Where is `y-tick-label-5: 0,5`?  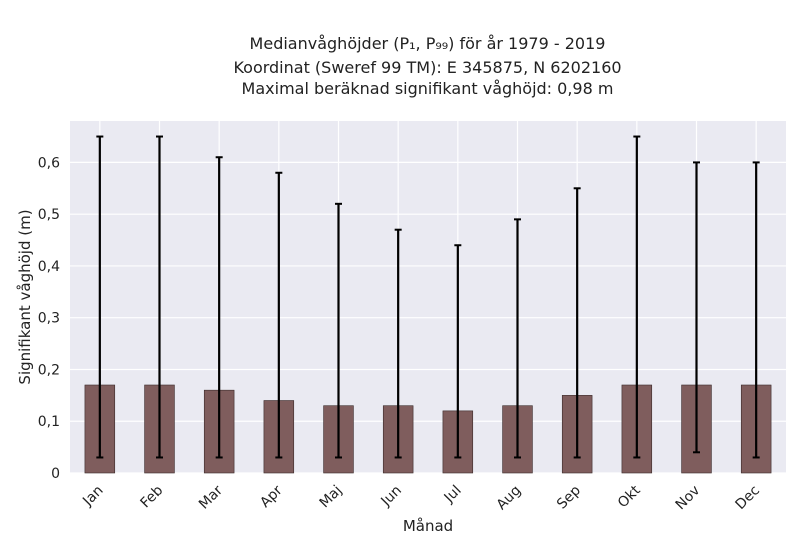 y-tick-label-5: 0,5 is located at coordinates (49, 215).